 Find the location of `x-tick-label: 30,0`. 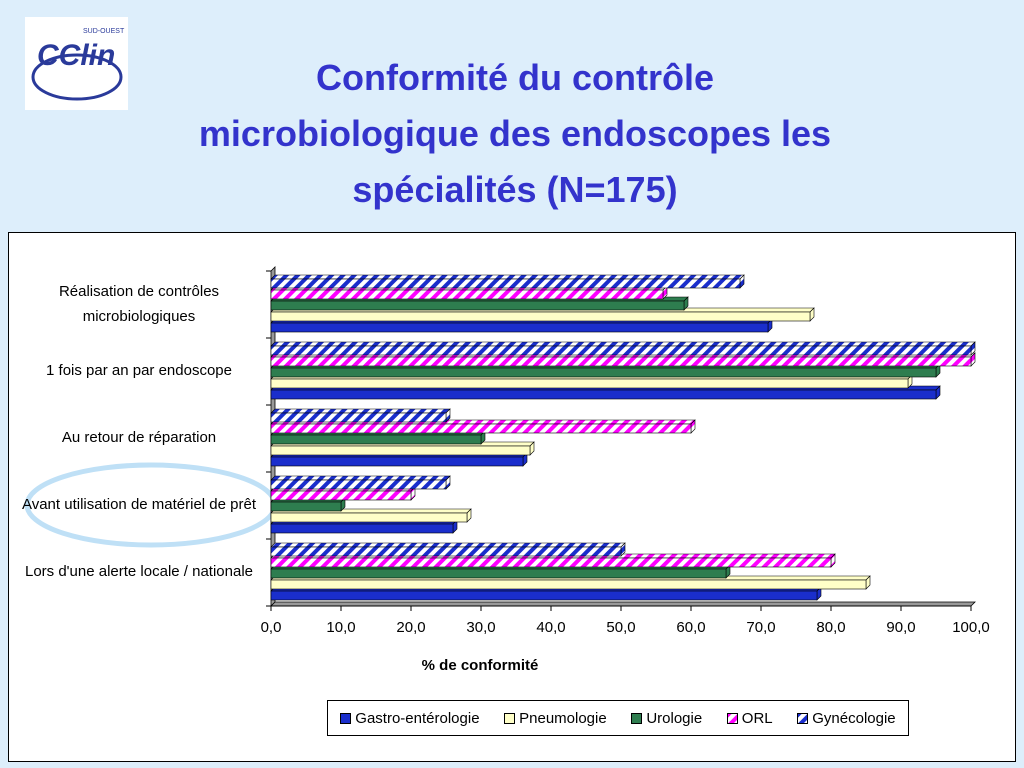

x-tick-label: 30,0 is located at coordinates (480, 627).